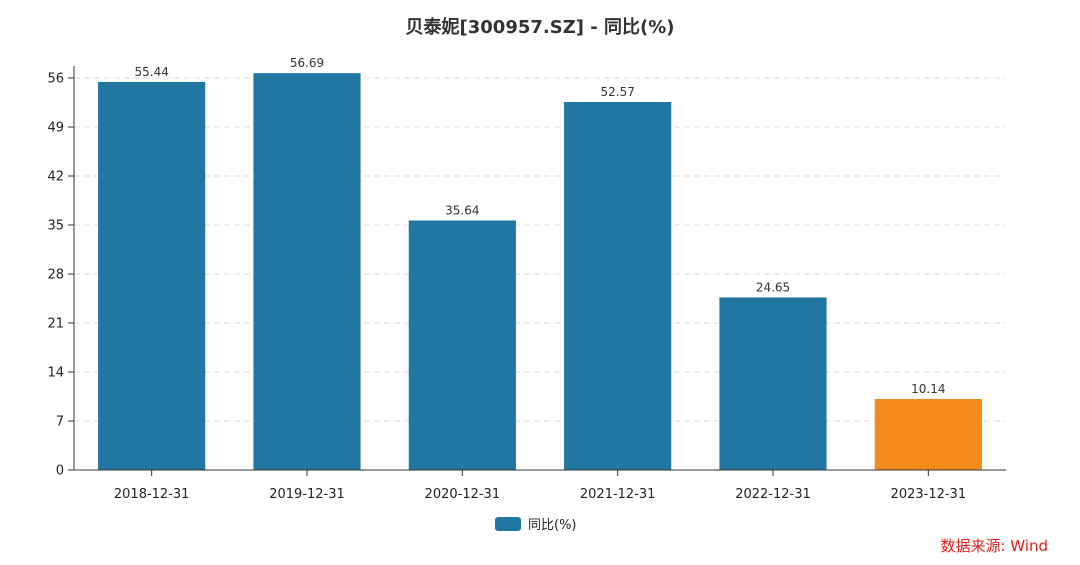 The height and width of the screenshot is (565, 1080). I want to click on y-tick-label: 14, so click(55, 373).